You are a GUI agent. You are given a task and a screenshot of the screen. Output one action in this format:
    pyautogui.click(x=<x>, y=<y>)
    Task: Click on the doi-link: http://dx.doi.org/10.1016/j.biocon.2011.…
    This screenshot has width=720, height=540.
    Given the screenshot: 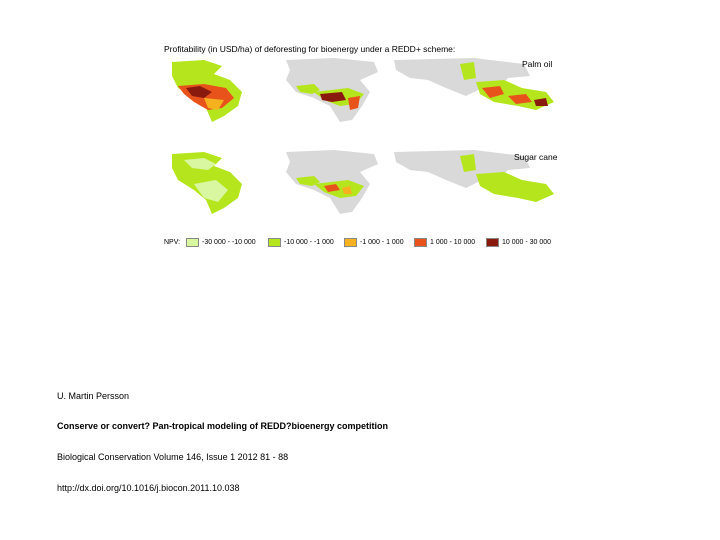 What is the action you would take?
    pyautogui.click(x=148, y=488)
    